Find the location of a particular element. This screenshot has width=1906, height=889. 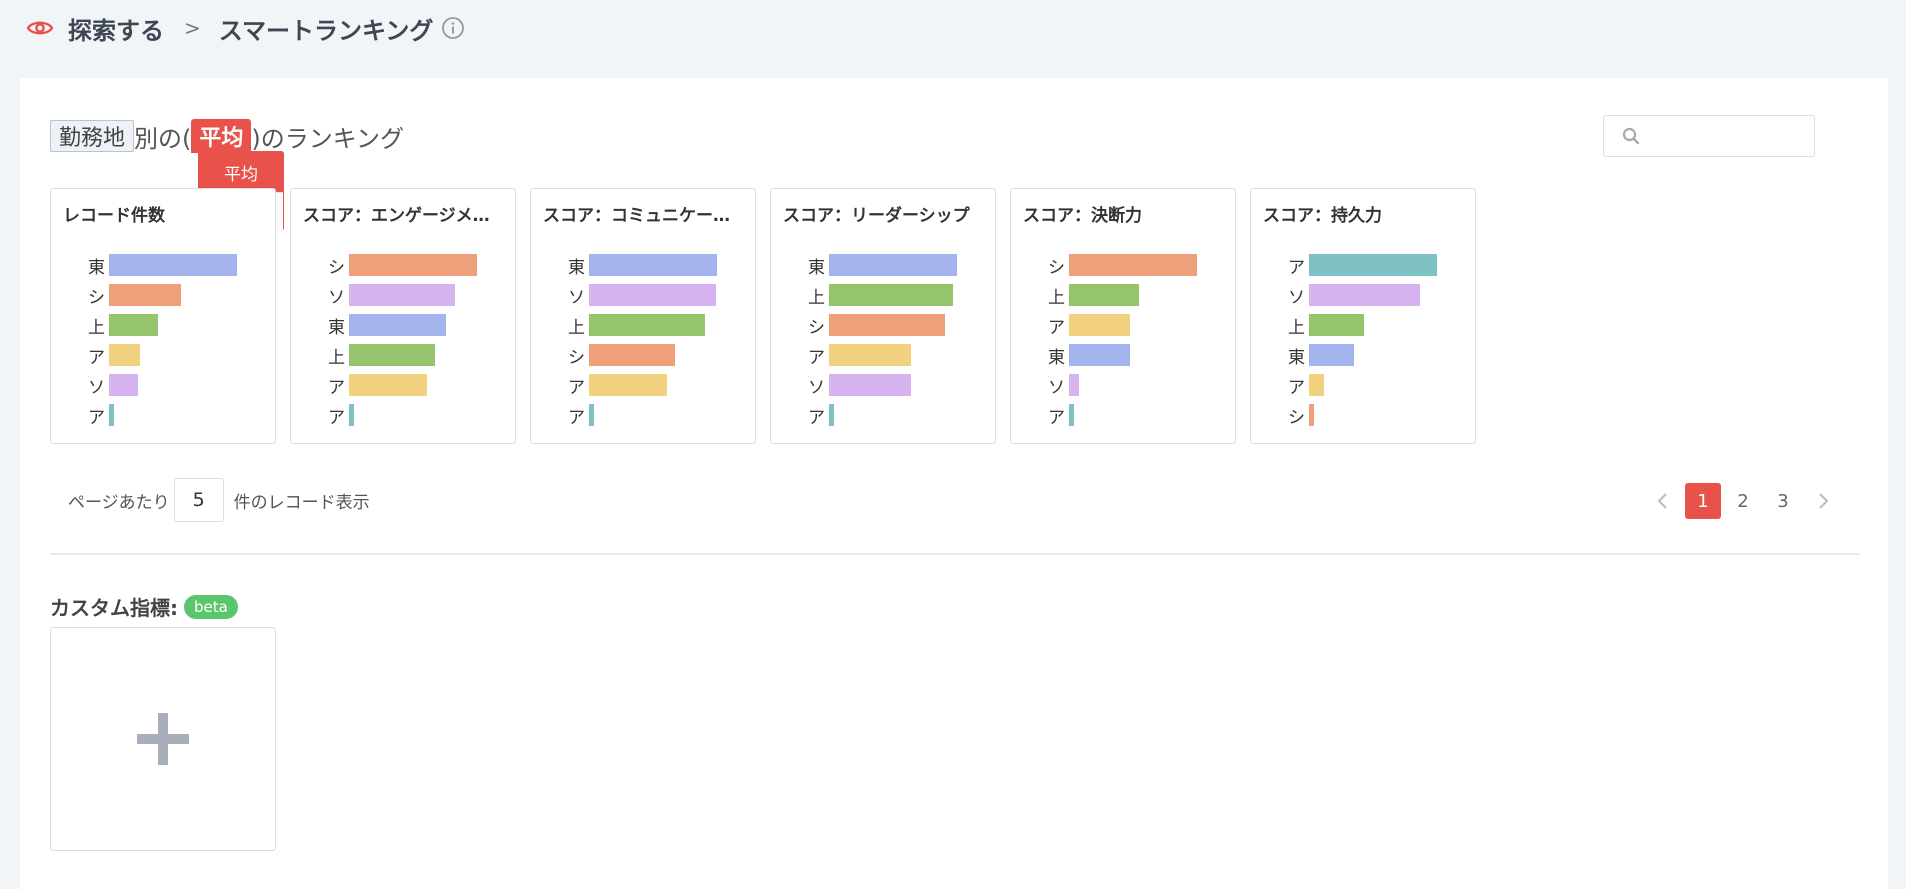

breadcrumb-root: 探索する is located at coordinates (116, 30).